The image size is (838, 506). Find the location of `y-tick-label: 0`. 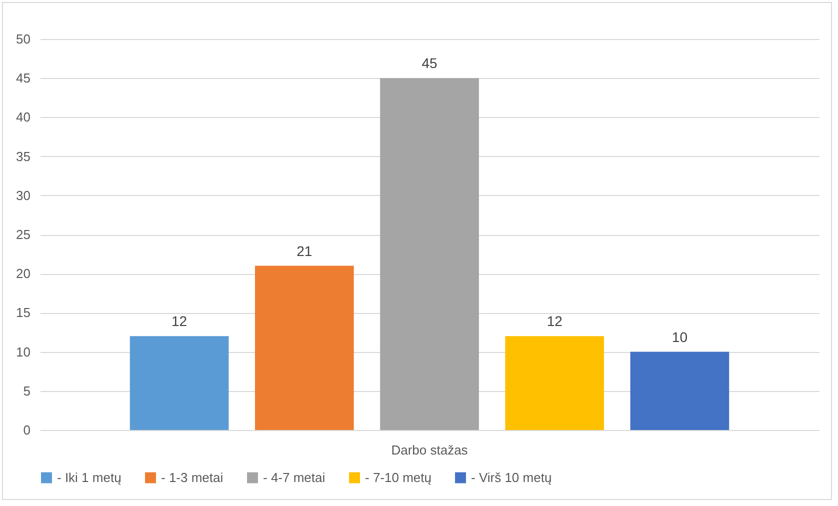

y-tick-label: 0 is located at coordinates (26, 430).